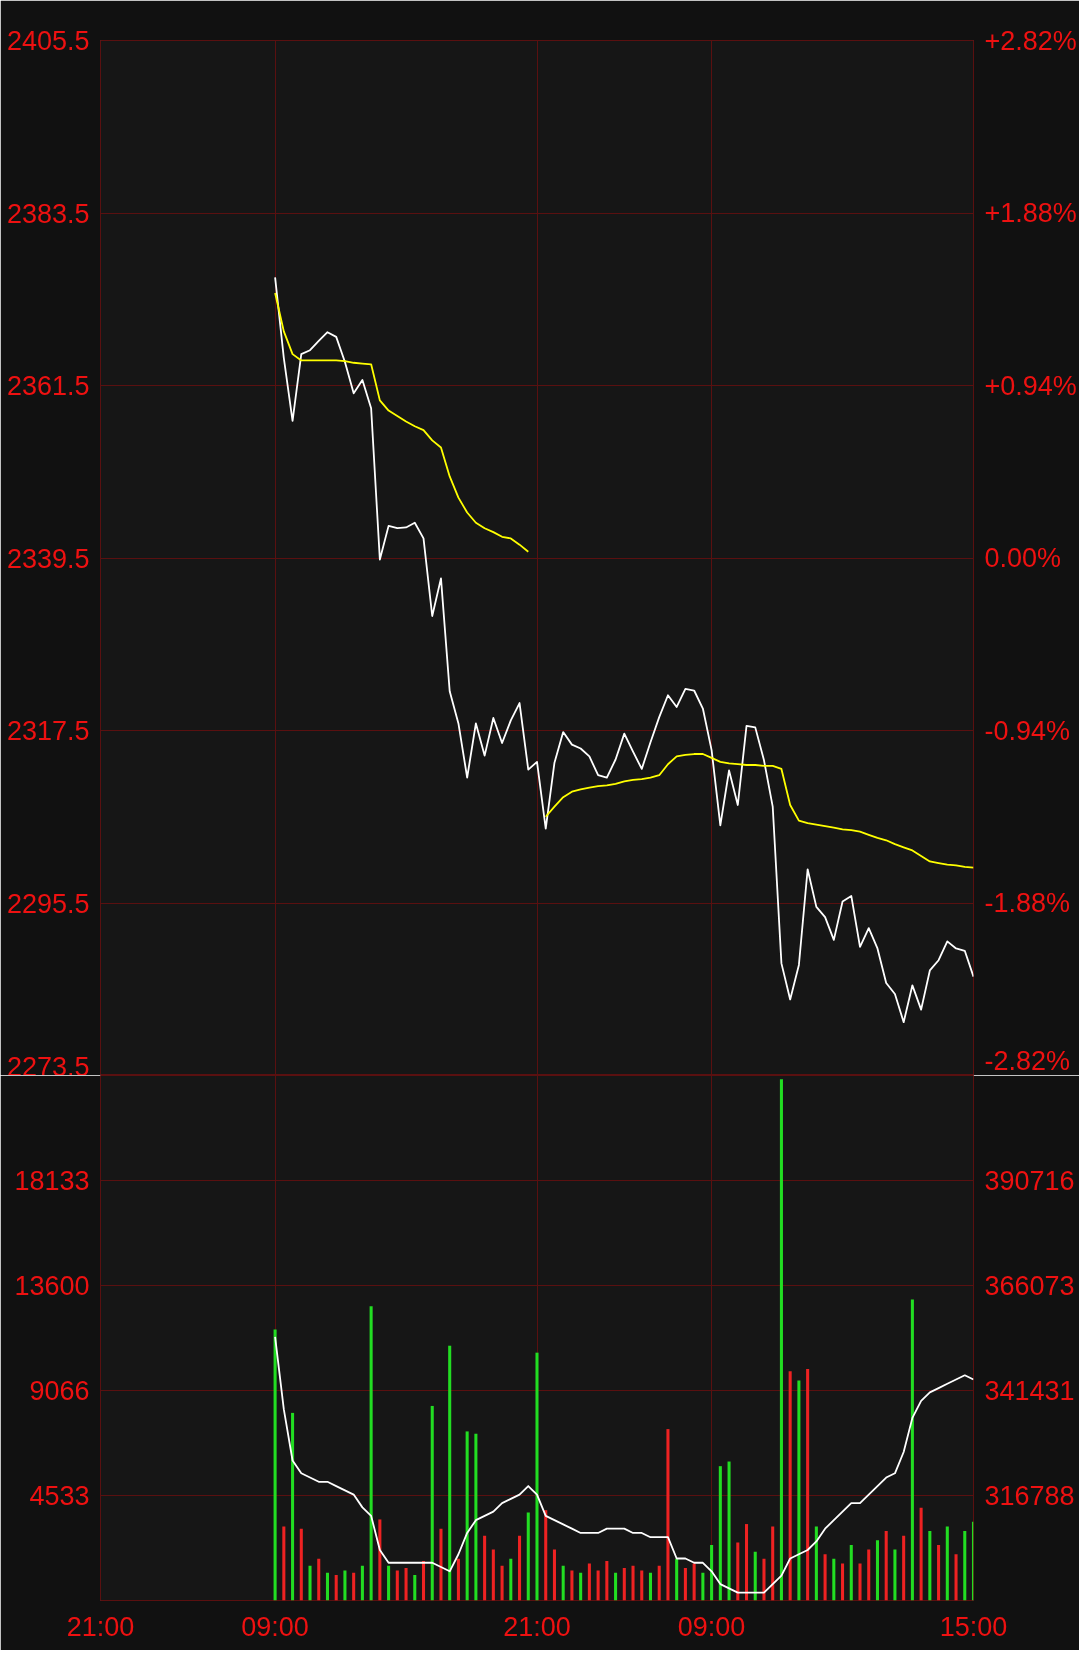 The image size is (1079, 1672). What do you see at coordinates (1029, 1181) in the screenshot?
I see `y2-tick-label: 390716` at bounding box center [1029, 1181].